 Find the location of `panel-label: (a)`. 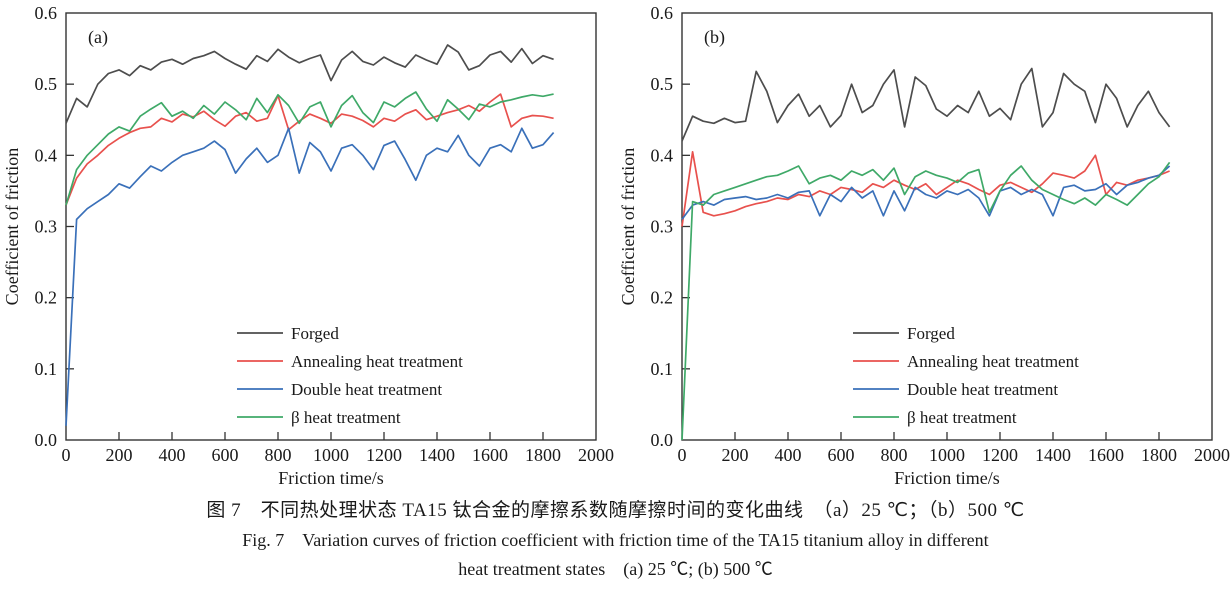

panel-label: (a) is located at coordinates (98, 37).